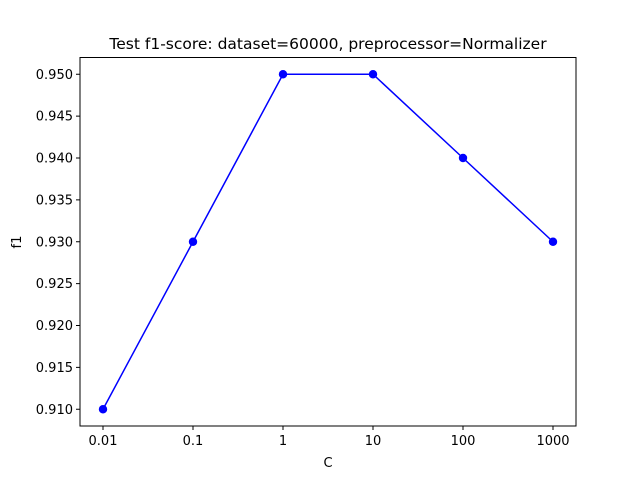 The height and width of the screenshot is (479, 640). I want to click on y-tick-label: 0.945, so click(54, 117).